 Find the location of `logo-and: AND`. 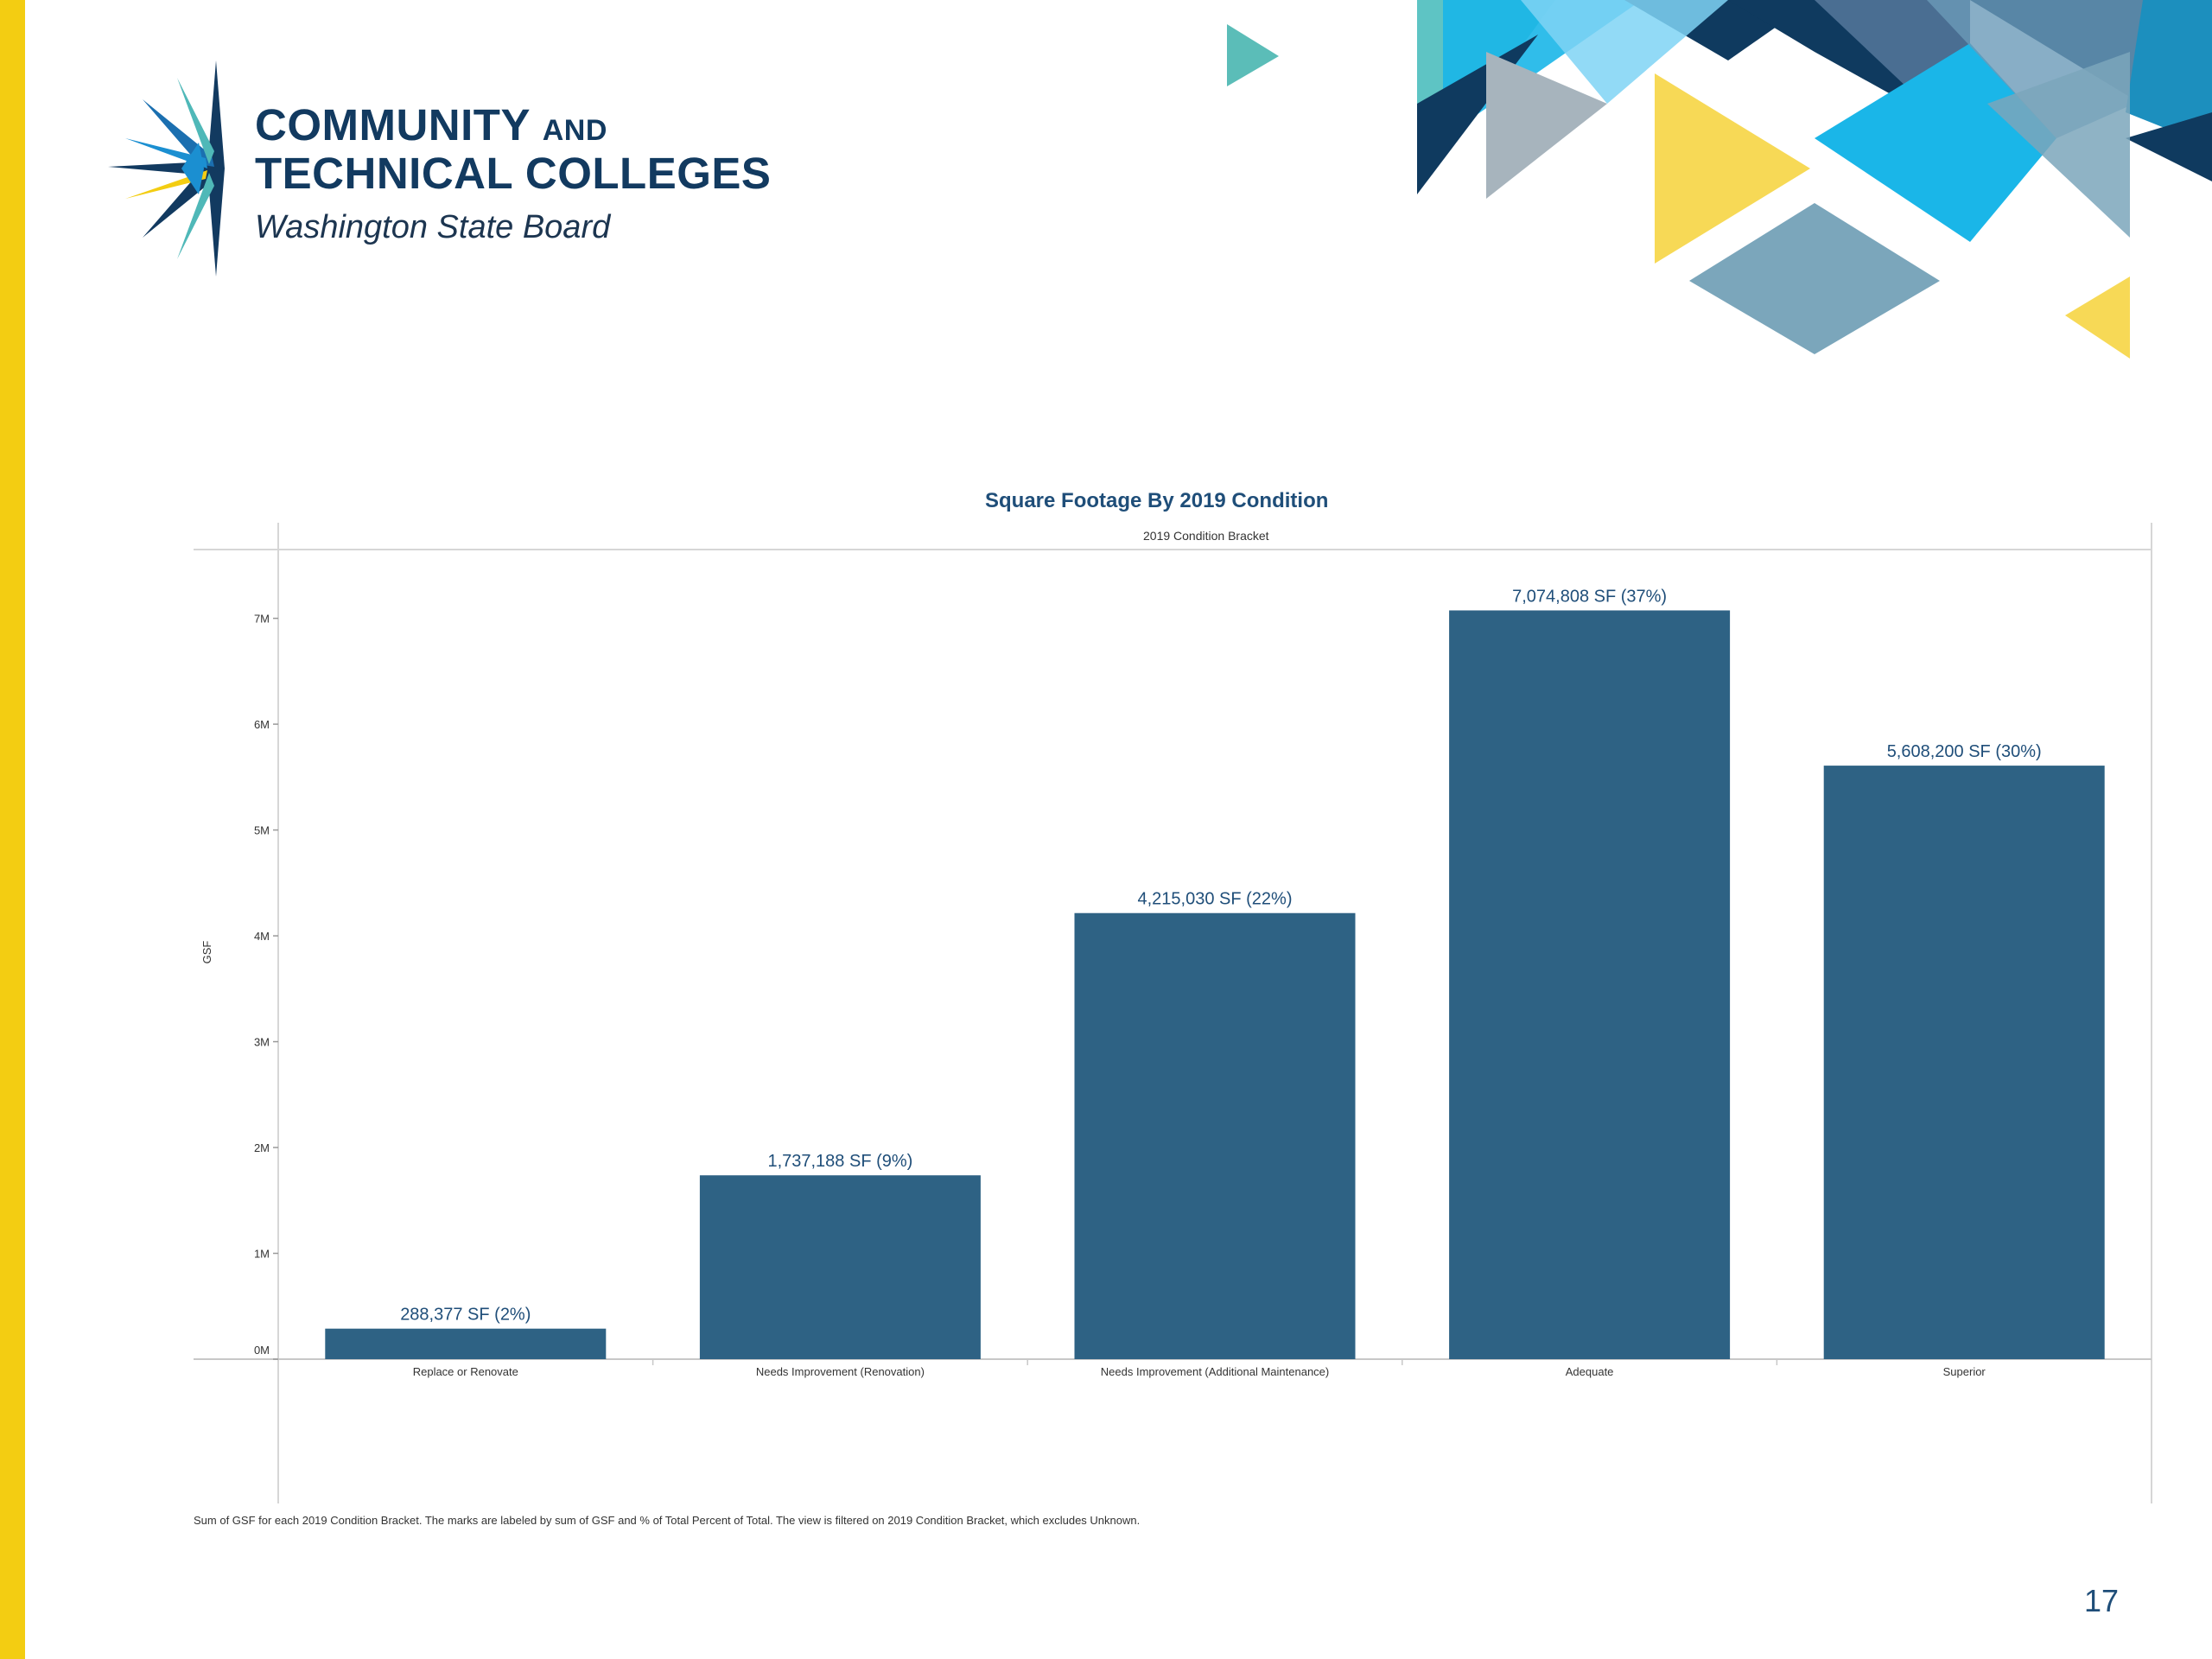

logo-and: AND is located at coordinates (574, 130).